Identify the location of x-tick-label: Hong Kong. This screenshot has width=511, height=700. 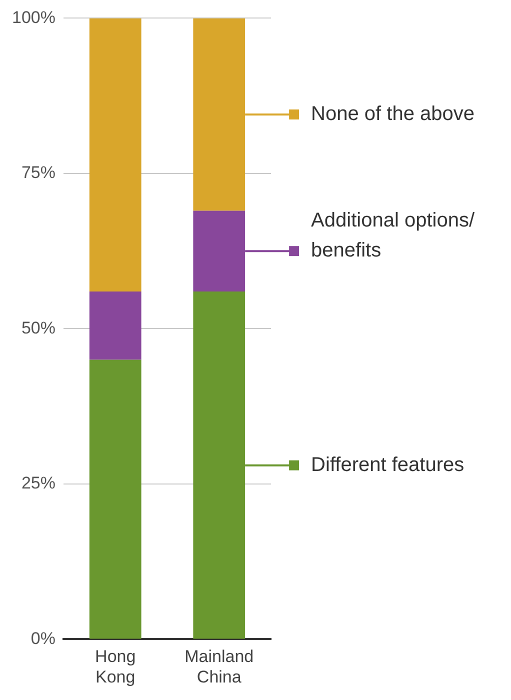
(115, 666).